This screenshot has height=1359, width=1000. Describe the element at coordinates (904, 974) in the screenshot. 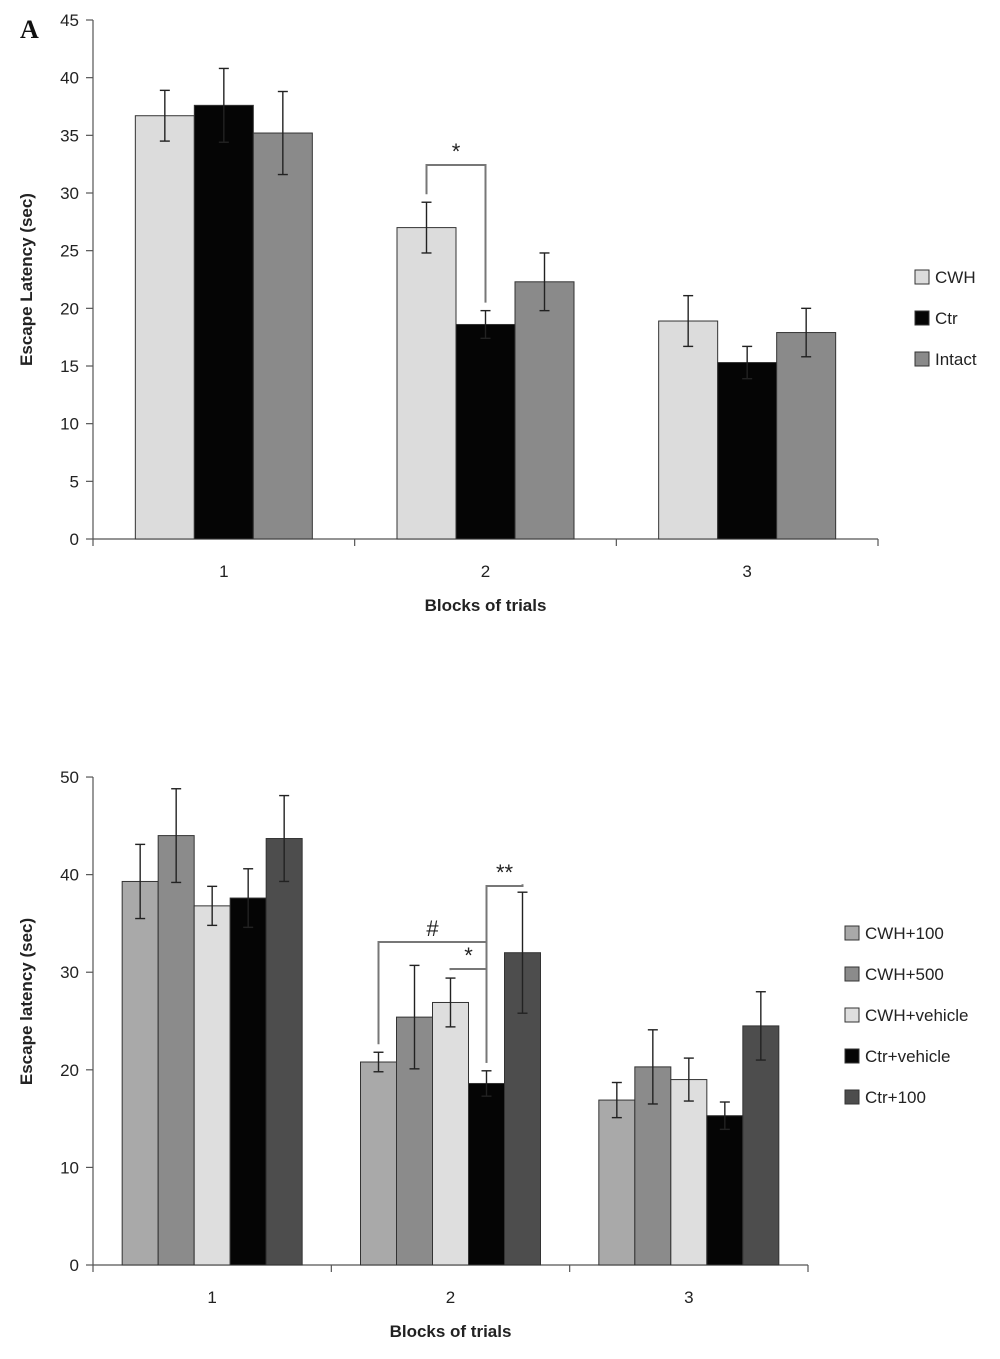

I see `legend-label: CWH+500` at that location.